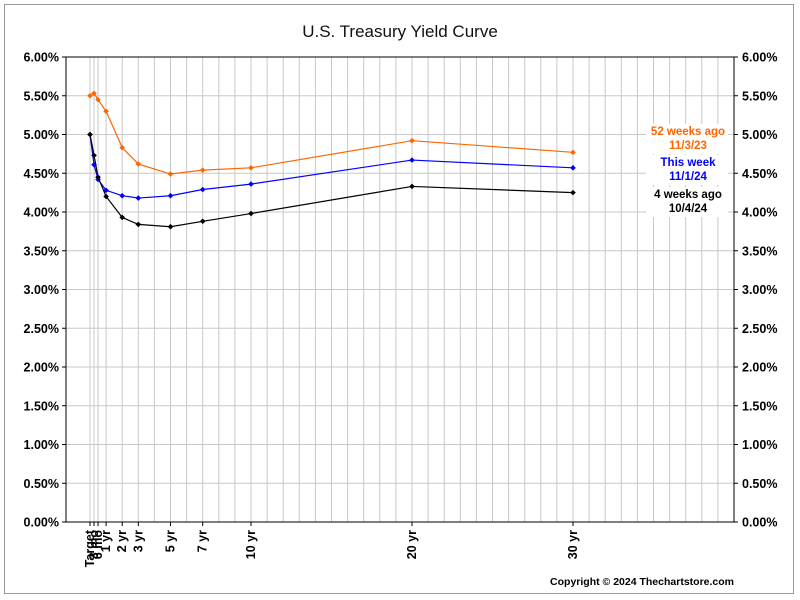 The image size is (800, 600). Describe the element at coordinates (138, 541) in the screenshot. I see `x-tick-label: 3 yr` at that location.